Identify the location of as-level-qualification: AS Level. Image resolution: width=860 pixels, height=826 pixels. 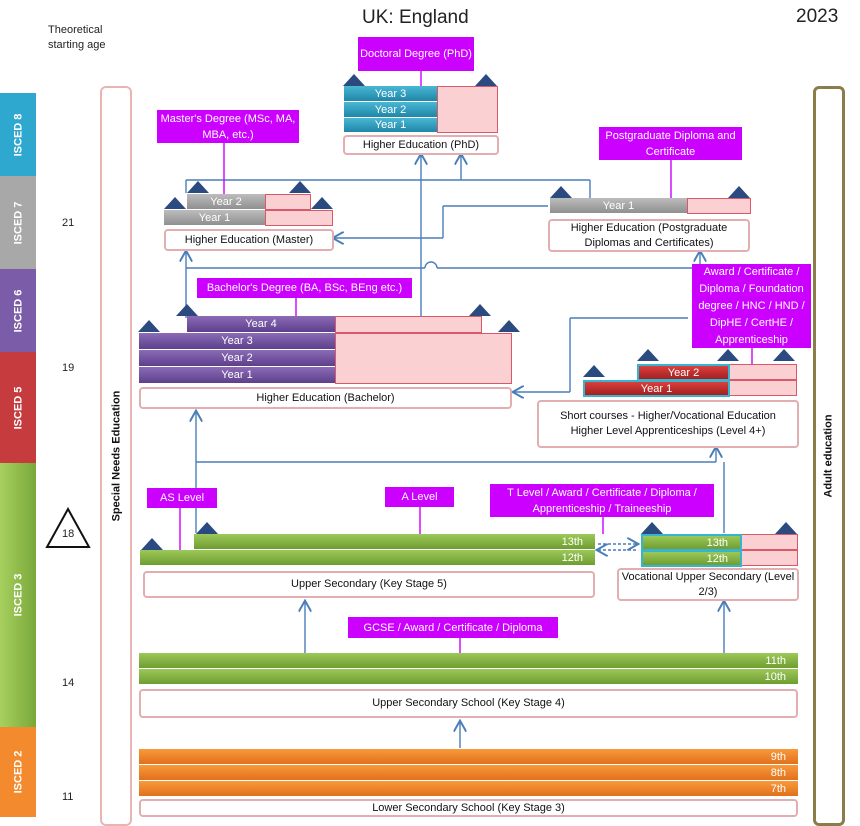
(182, 498).